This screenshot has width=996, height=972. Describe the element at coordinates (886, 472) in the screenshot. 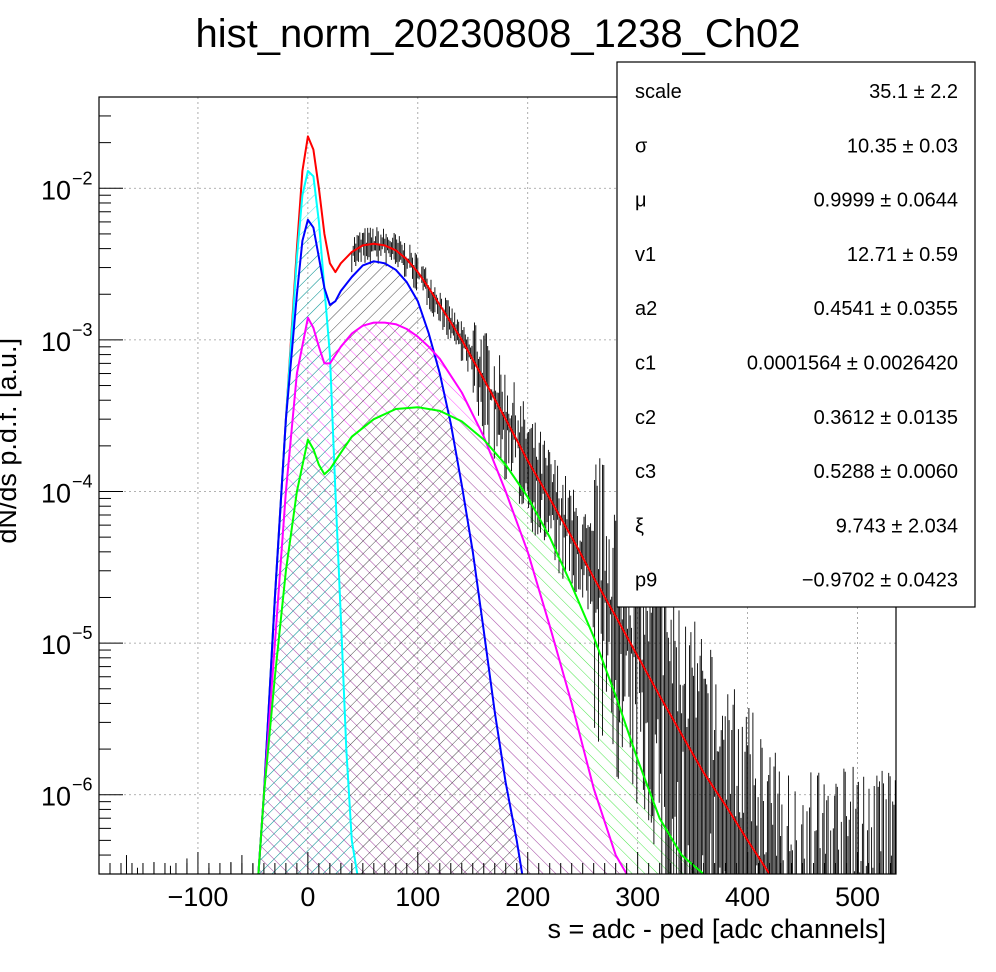

I see `stat-value: 0.5288 ± 0.0060` at that location.